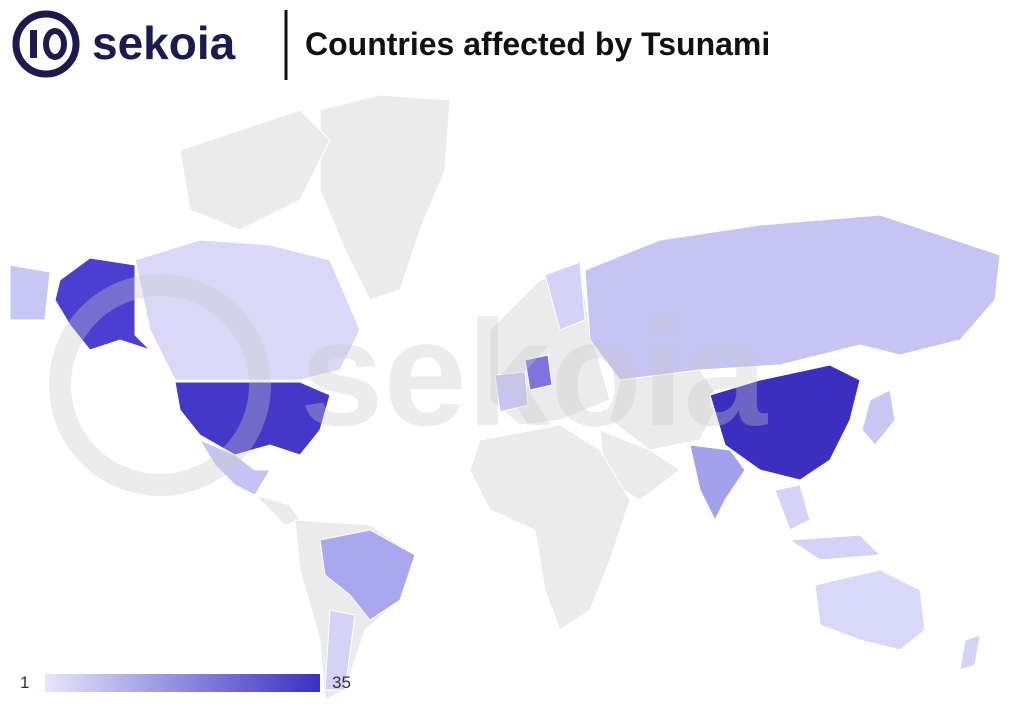  I want to click on header: sekoia Countries affected by Tsunami, so click(391, 45).